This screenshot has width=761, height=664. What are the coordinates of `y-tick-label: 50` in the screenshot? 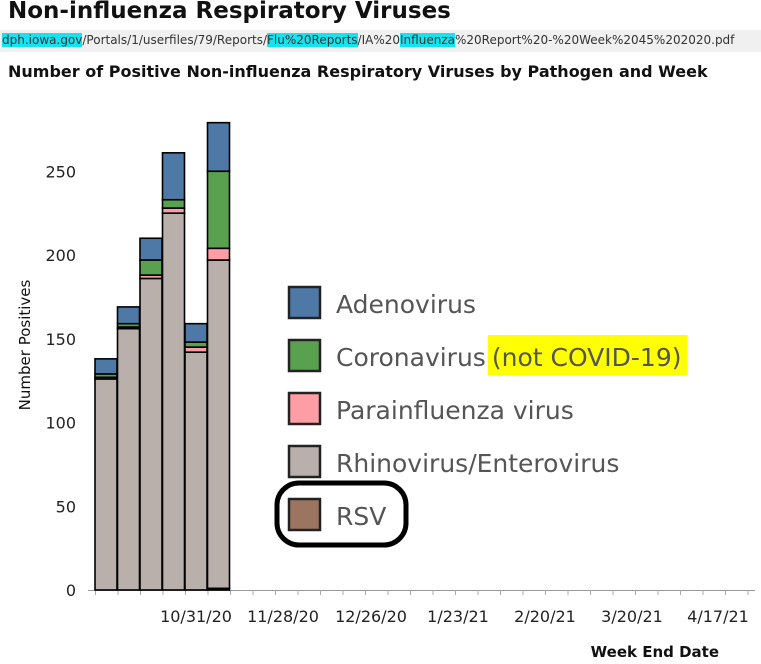 It's located at (66, 506).